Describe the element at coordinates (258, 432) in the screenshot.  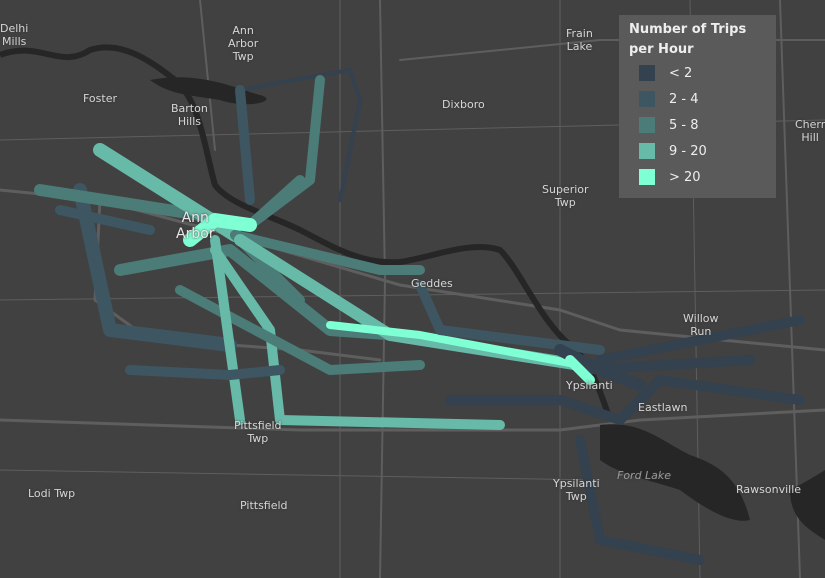
I see `place-pittsfield-twp: Pittsfield Twp` at that location.